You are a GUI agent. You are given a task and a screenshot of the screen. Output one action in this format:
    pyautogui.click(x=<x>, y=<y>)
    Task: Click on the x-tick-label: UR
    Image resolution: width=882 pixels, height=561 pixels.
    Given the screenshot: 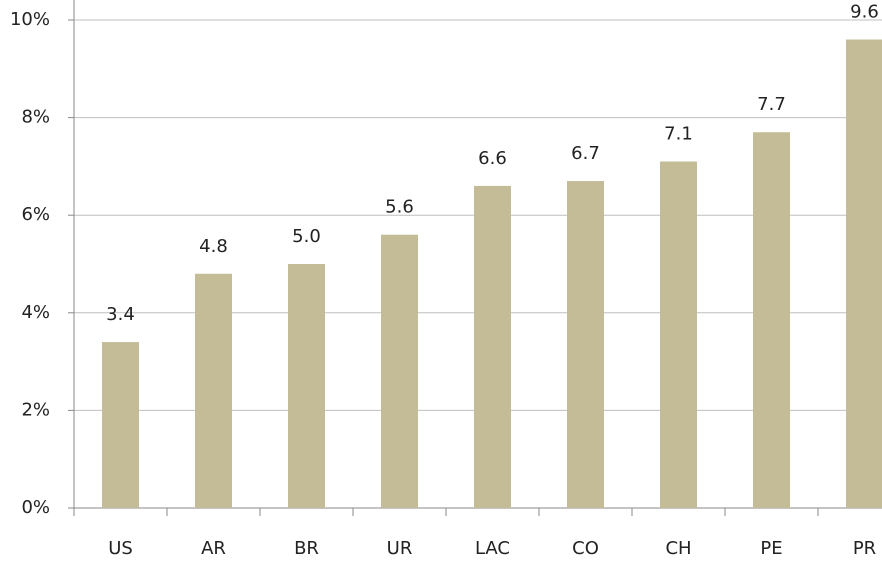 What is the action you would take?
    pyautogui.click(x=400, y=548)
    